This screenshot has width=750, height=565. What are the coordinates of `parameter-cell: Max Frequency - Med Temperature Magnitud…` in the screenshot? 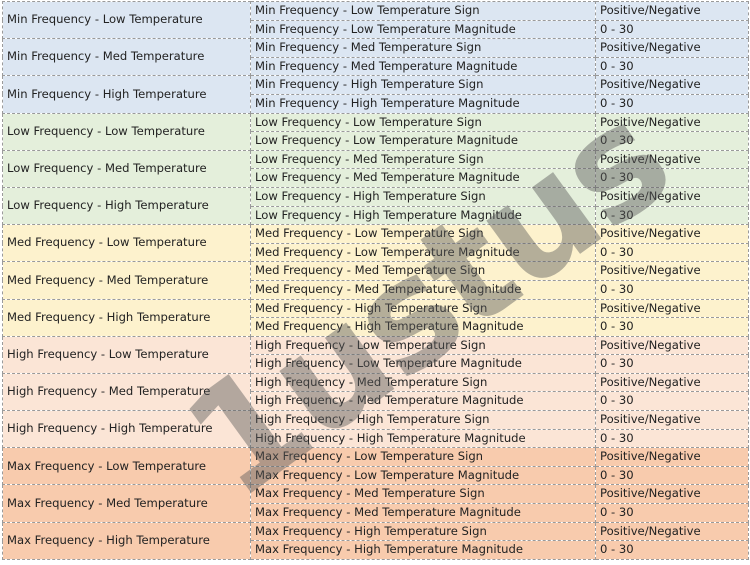 It's located at (423, 513).